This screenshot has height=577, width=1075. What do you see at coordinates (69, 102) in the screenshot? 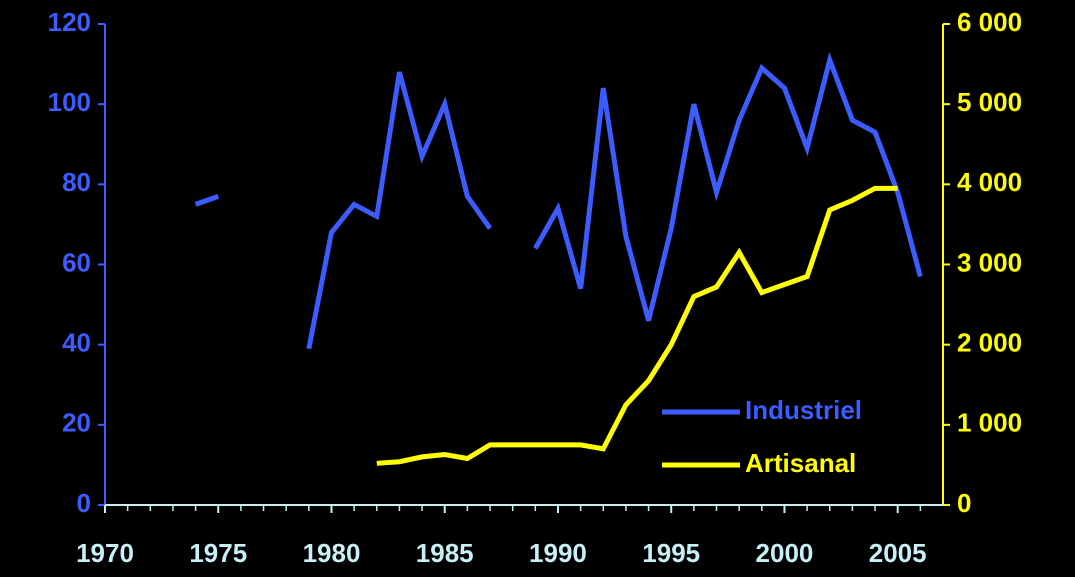
I see `y-tick-label: 100` at bounding box center [69, 102].